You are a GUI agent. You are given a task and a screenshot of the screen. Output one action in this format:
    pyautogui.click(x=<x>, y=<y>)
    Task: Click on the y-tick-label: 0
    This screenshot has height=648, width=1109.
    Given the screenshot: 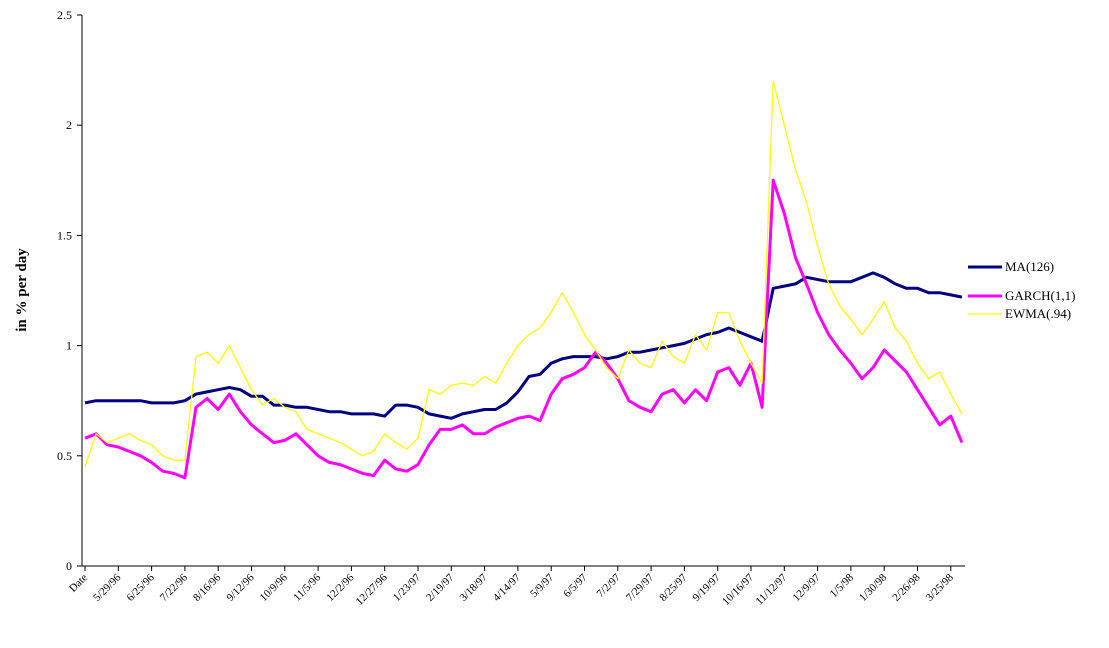 What is the action you would take?
    pyautogui.click(x=69, y=566)
    